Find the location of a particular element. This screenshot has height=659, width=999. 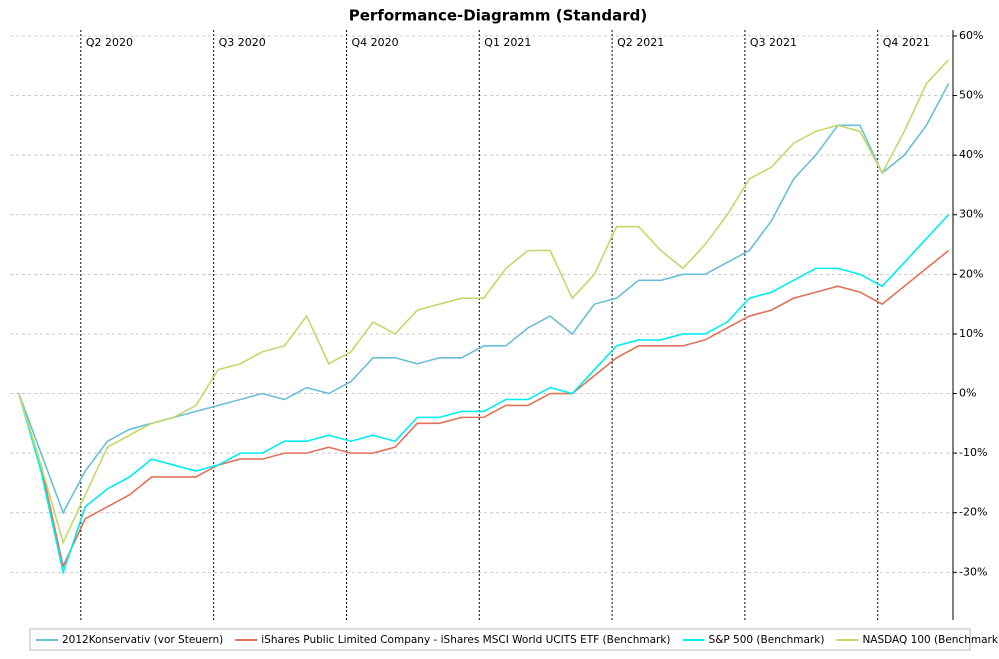

x-tick-label: Q1 2021 is located at coordinates (507, 42).